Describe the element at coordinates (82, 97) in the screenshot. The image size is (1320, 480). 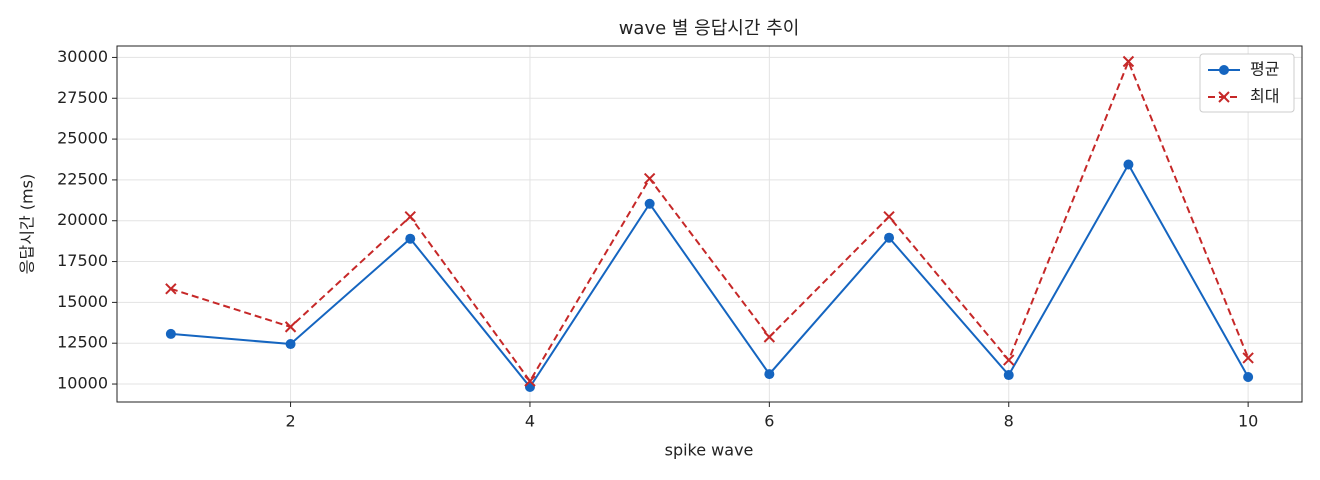
I see `y-tick-label: 27500` at that location.